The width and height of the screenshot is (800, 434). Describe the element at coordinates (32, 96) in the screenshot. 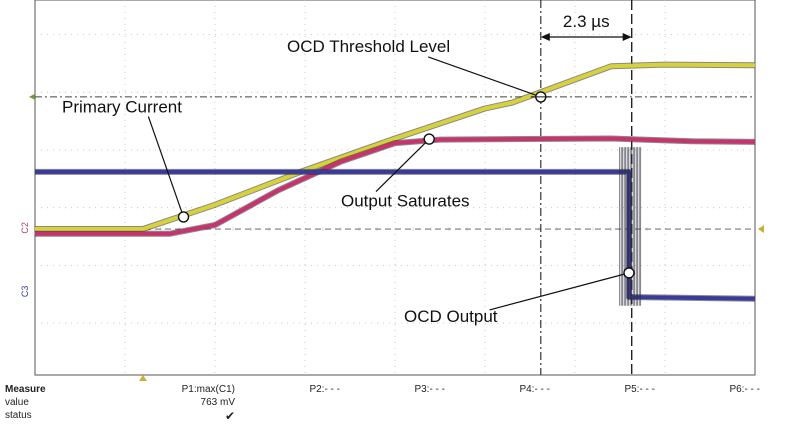

I see `trigger-level-marker` at that location.